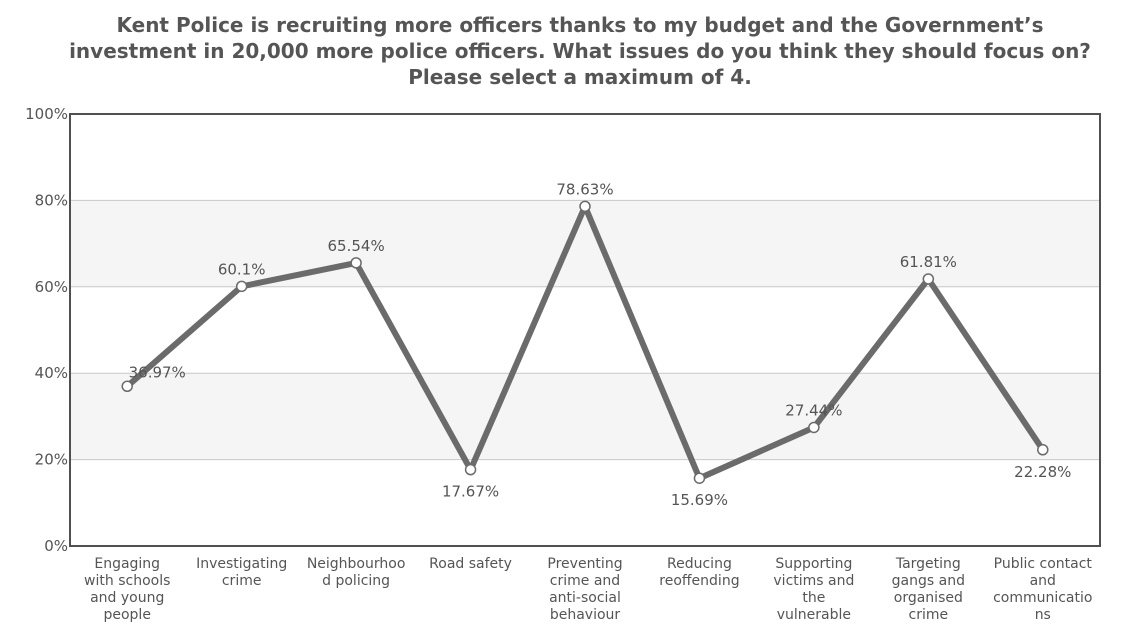 Image resolution: width=1123 pixels, height=642 pixels. Describe the element at coordinates (241, 572) in the screenshot. I see `x-category-label: Investigating crime` at that location.